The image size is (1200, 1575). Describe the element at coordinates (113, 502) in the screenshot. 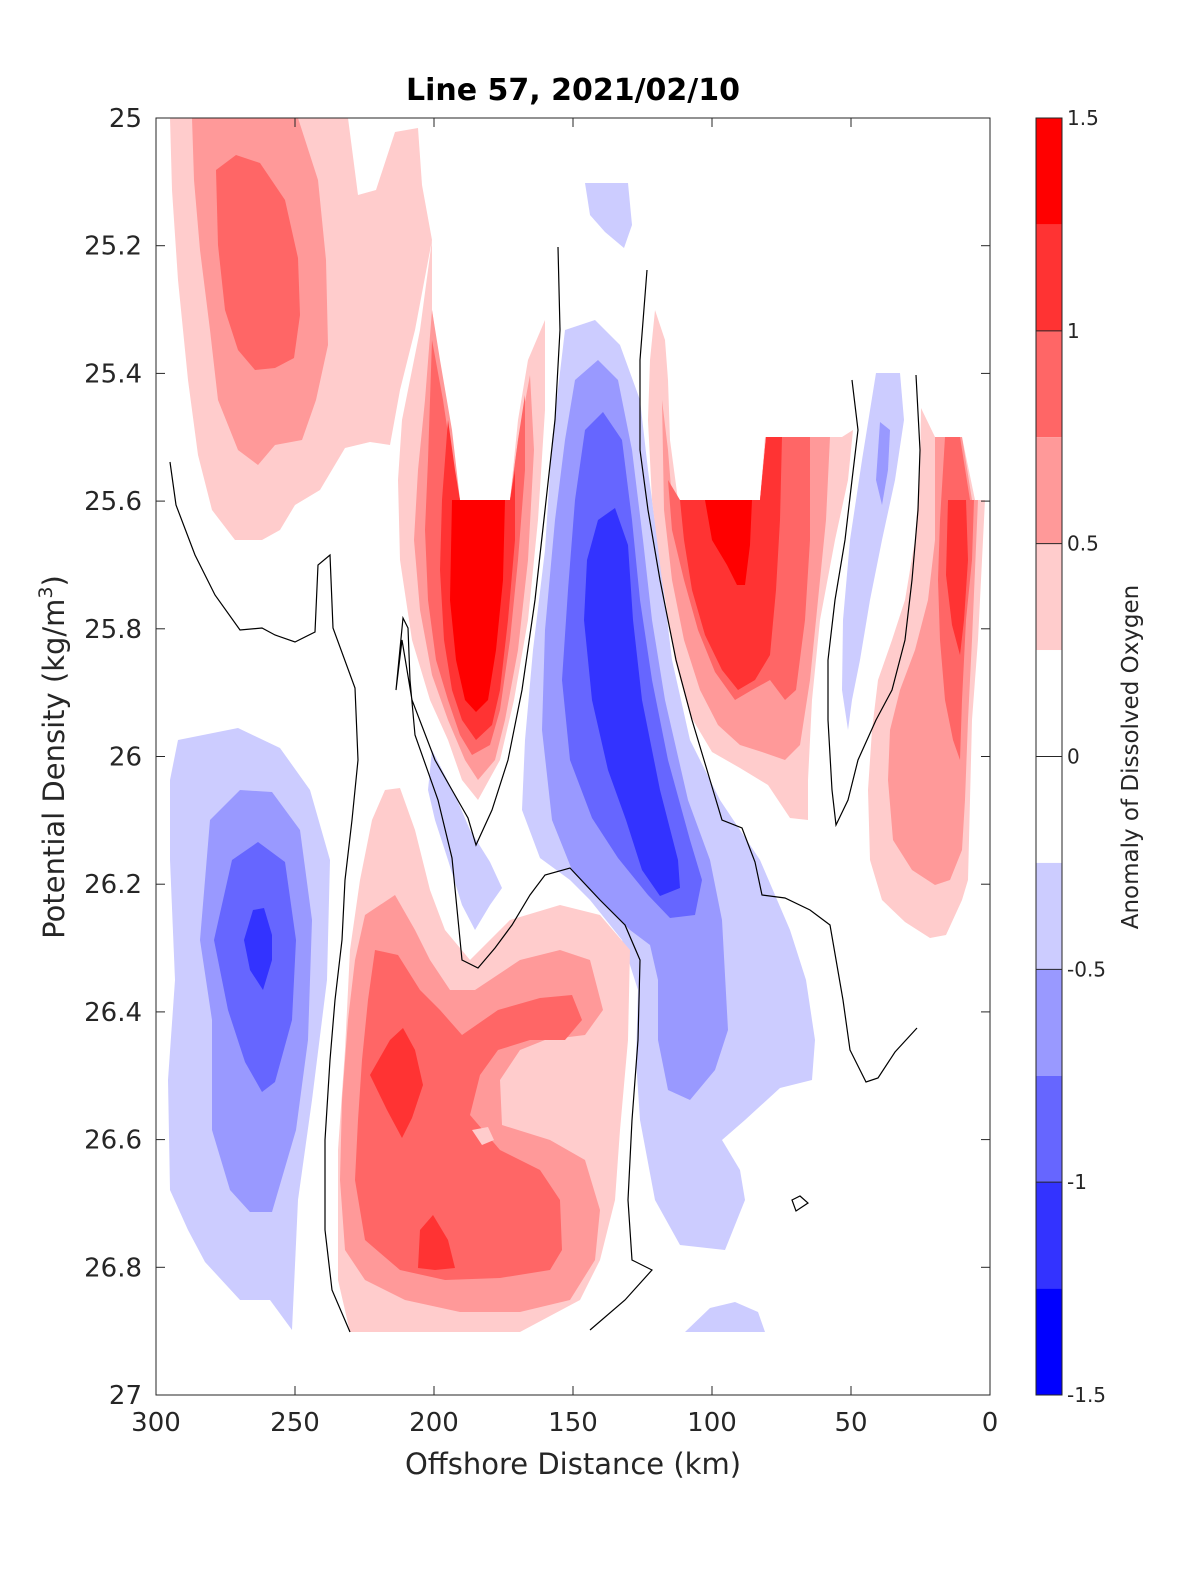

I see `y-tick-label: 25.6` at that location.